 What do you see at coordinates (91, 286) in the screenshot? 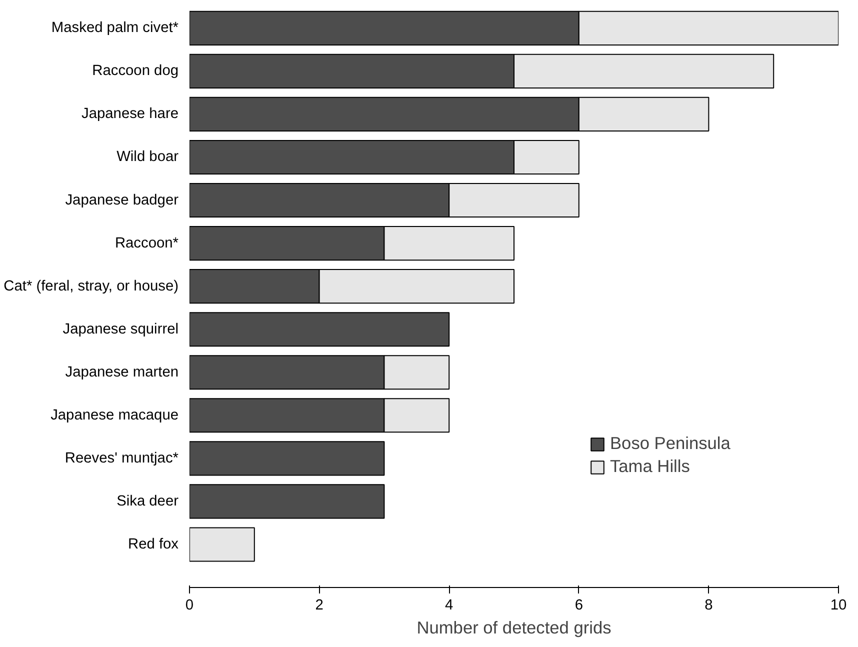
I see `y-tick-label: Cat* (feral, stray, or house)` at bounding box center [91, 286].